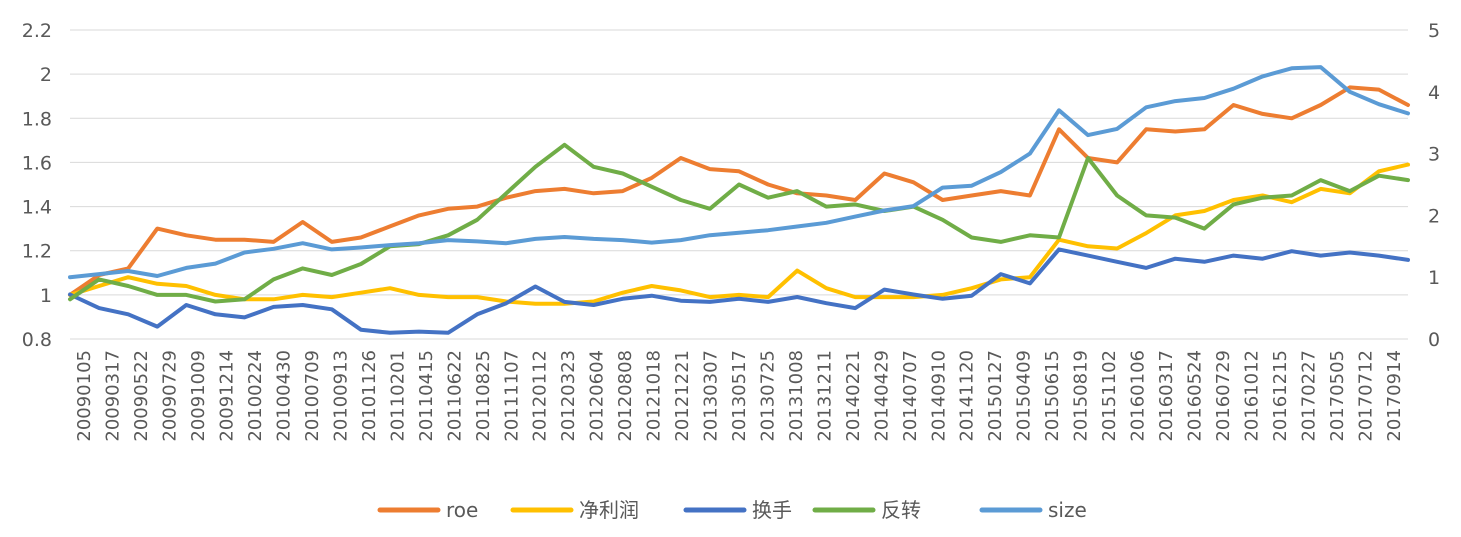 This screenshot has height=537, width=1461. What do you see at coordinates (1434, 185) in the screenshot?
I see `right-axis-ticks: 0 1 2 3 4 5` at bounding box center [1434, 185].